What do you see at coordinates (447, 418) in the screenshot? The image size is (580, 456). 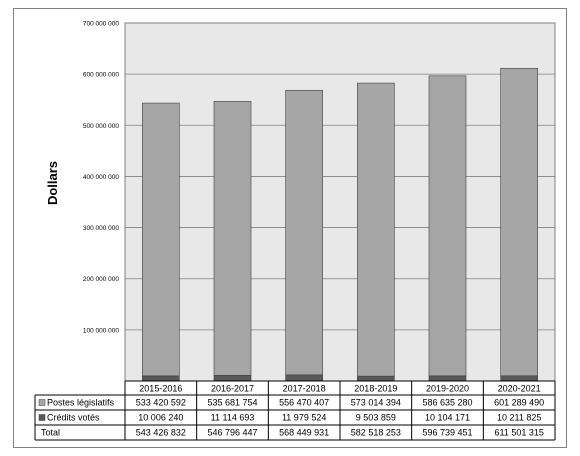 I see `table-cell: 10 104 171` at bounding box center [447, 418].